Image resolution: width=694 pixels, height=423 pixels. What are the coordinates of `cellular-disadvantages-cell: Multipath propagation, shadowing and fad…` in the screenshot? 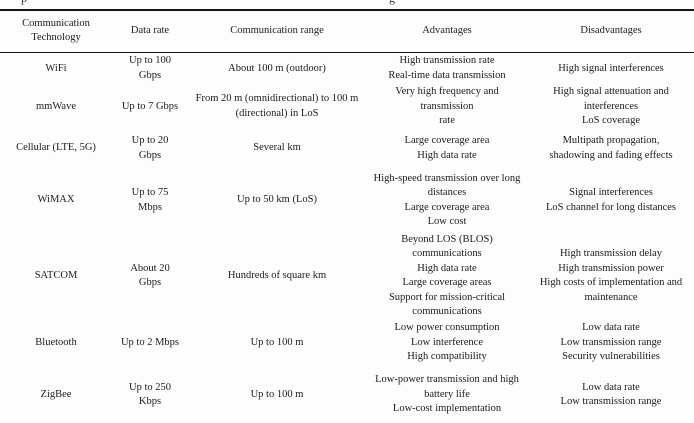 It's located at (611, 148).